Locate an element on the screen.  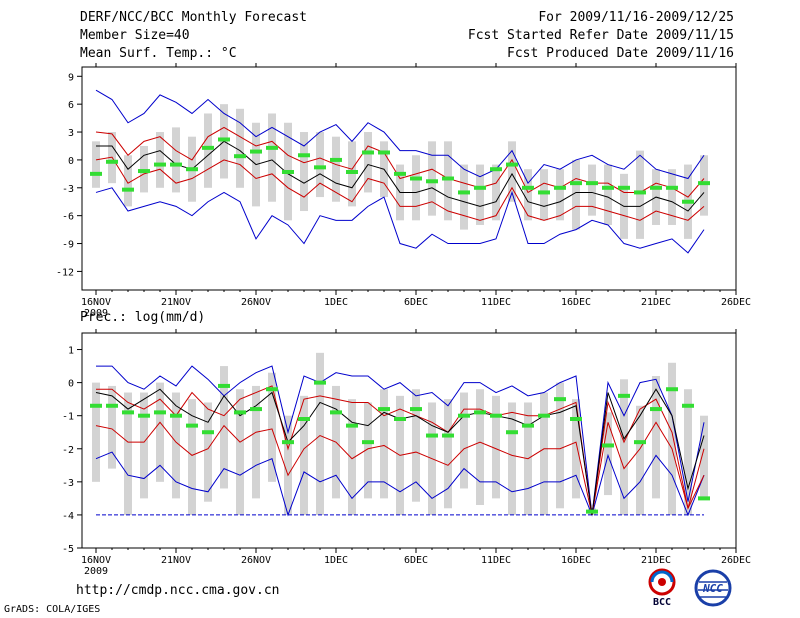
chart-title: DERF/NCC/BCC Monthly Forecast is located at coordinates (193, 17).